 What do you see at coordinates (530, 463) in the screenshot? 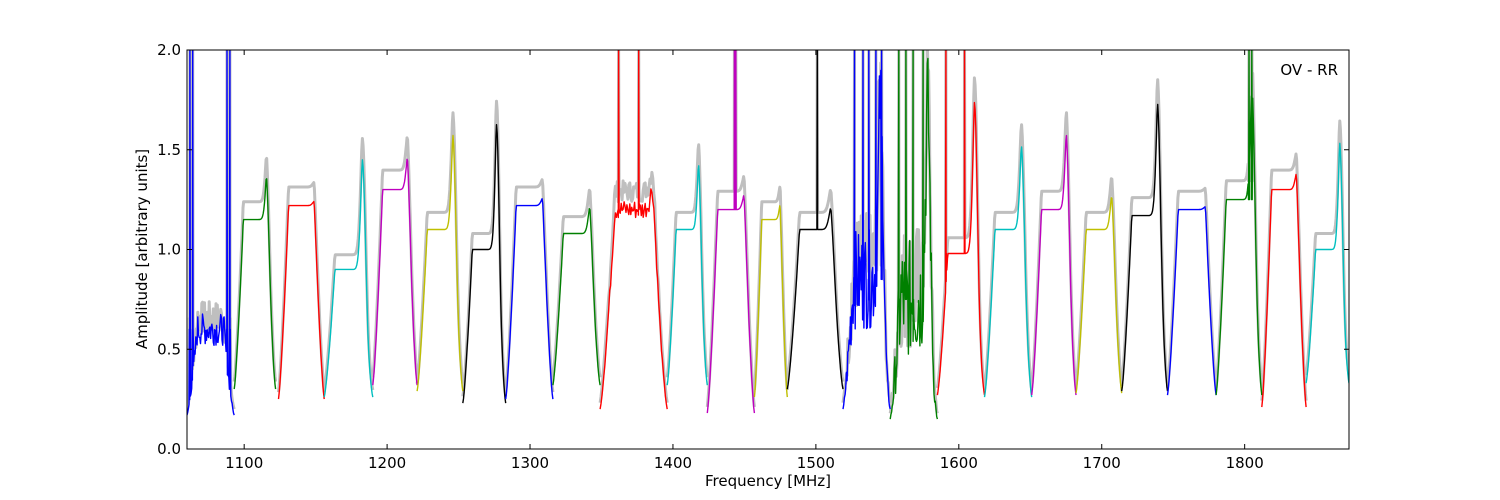
I see `x-tick-label: 1300` at bounding box center [530, 463].